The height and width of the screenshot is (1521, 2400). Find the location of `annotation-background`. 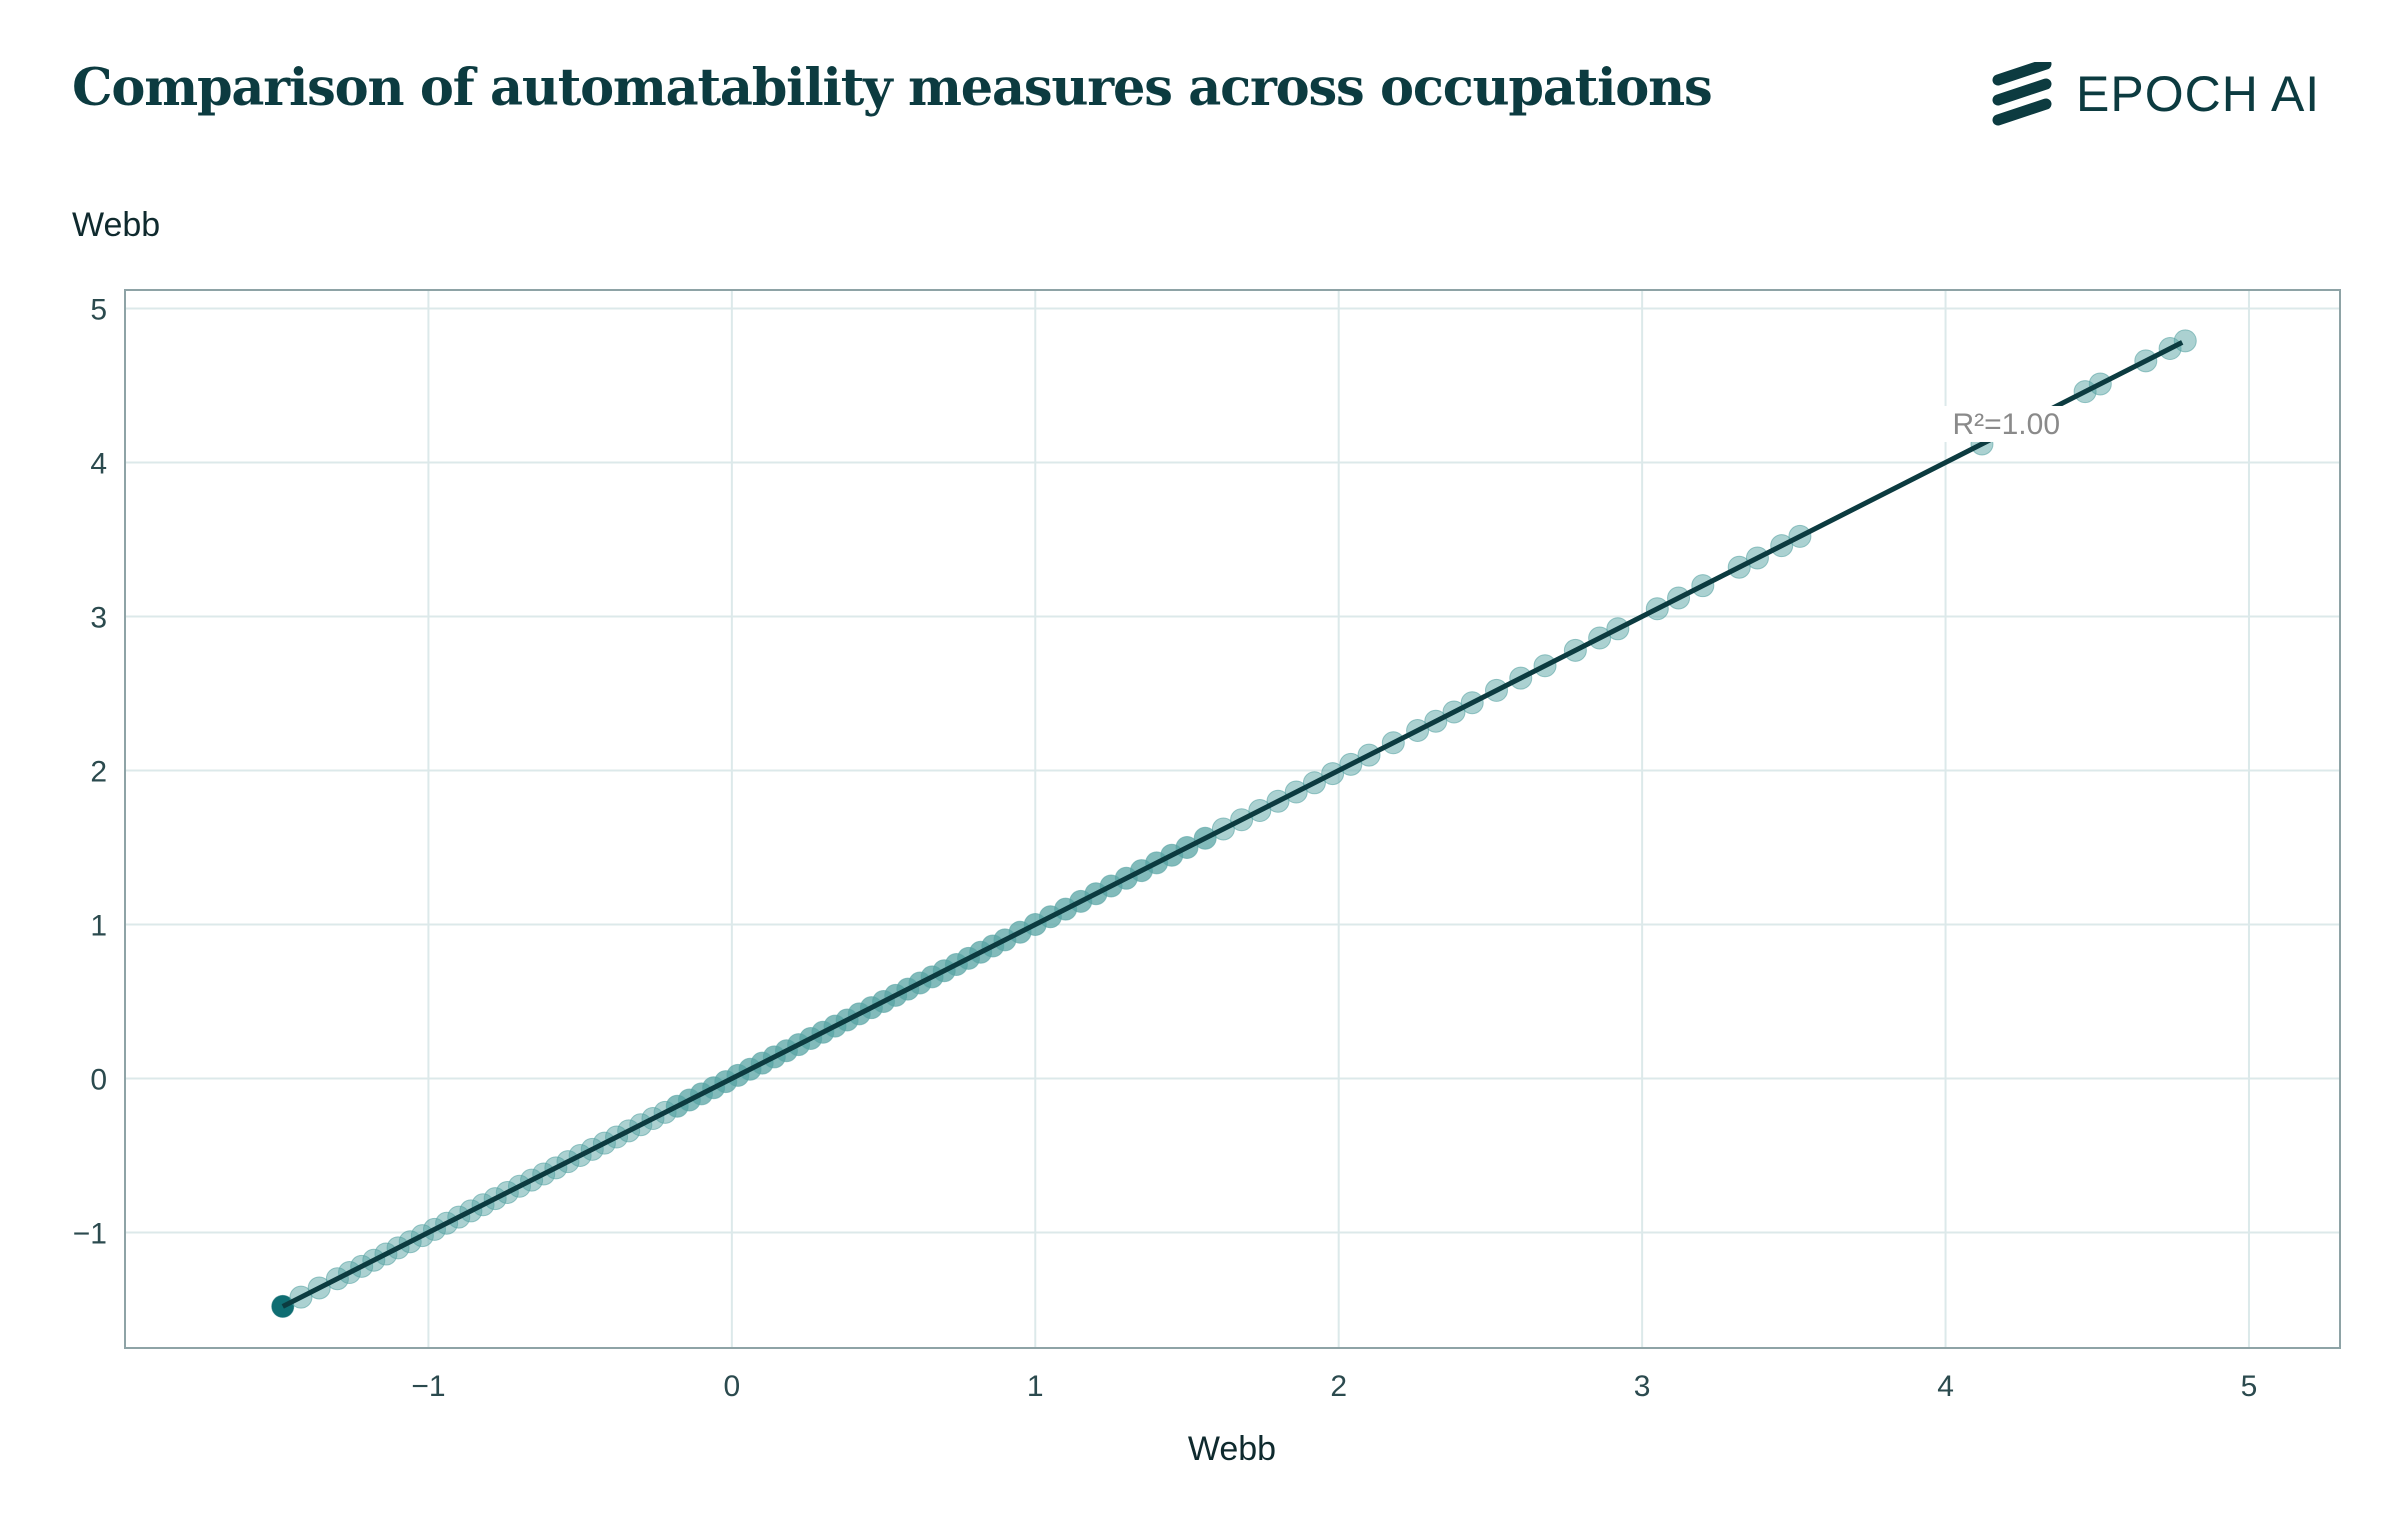

annotation-background is located at coordinates (2006, 423).